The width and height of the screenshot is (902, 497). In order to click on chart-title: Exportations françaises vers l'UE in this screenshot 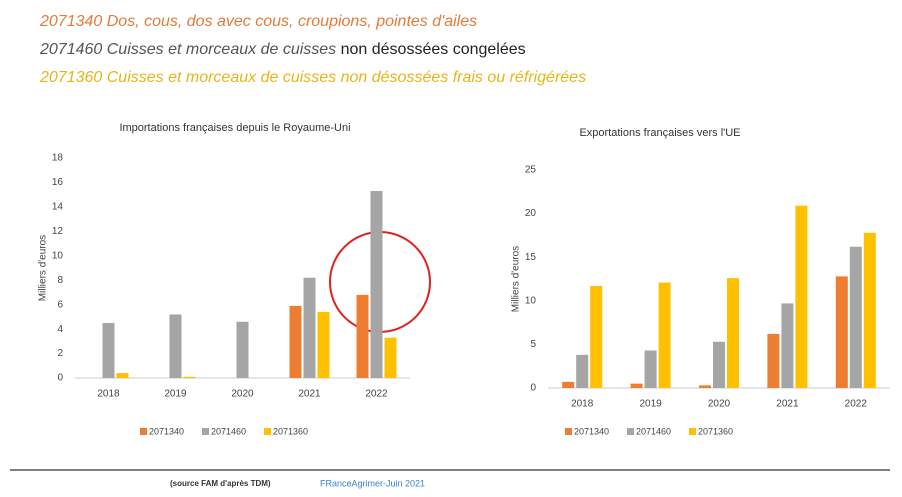, I will do `click(659, 133)`.